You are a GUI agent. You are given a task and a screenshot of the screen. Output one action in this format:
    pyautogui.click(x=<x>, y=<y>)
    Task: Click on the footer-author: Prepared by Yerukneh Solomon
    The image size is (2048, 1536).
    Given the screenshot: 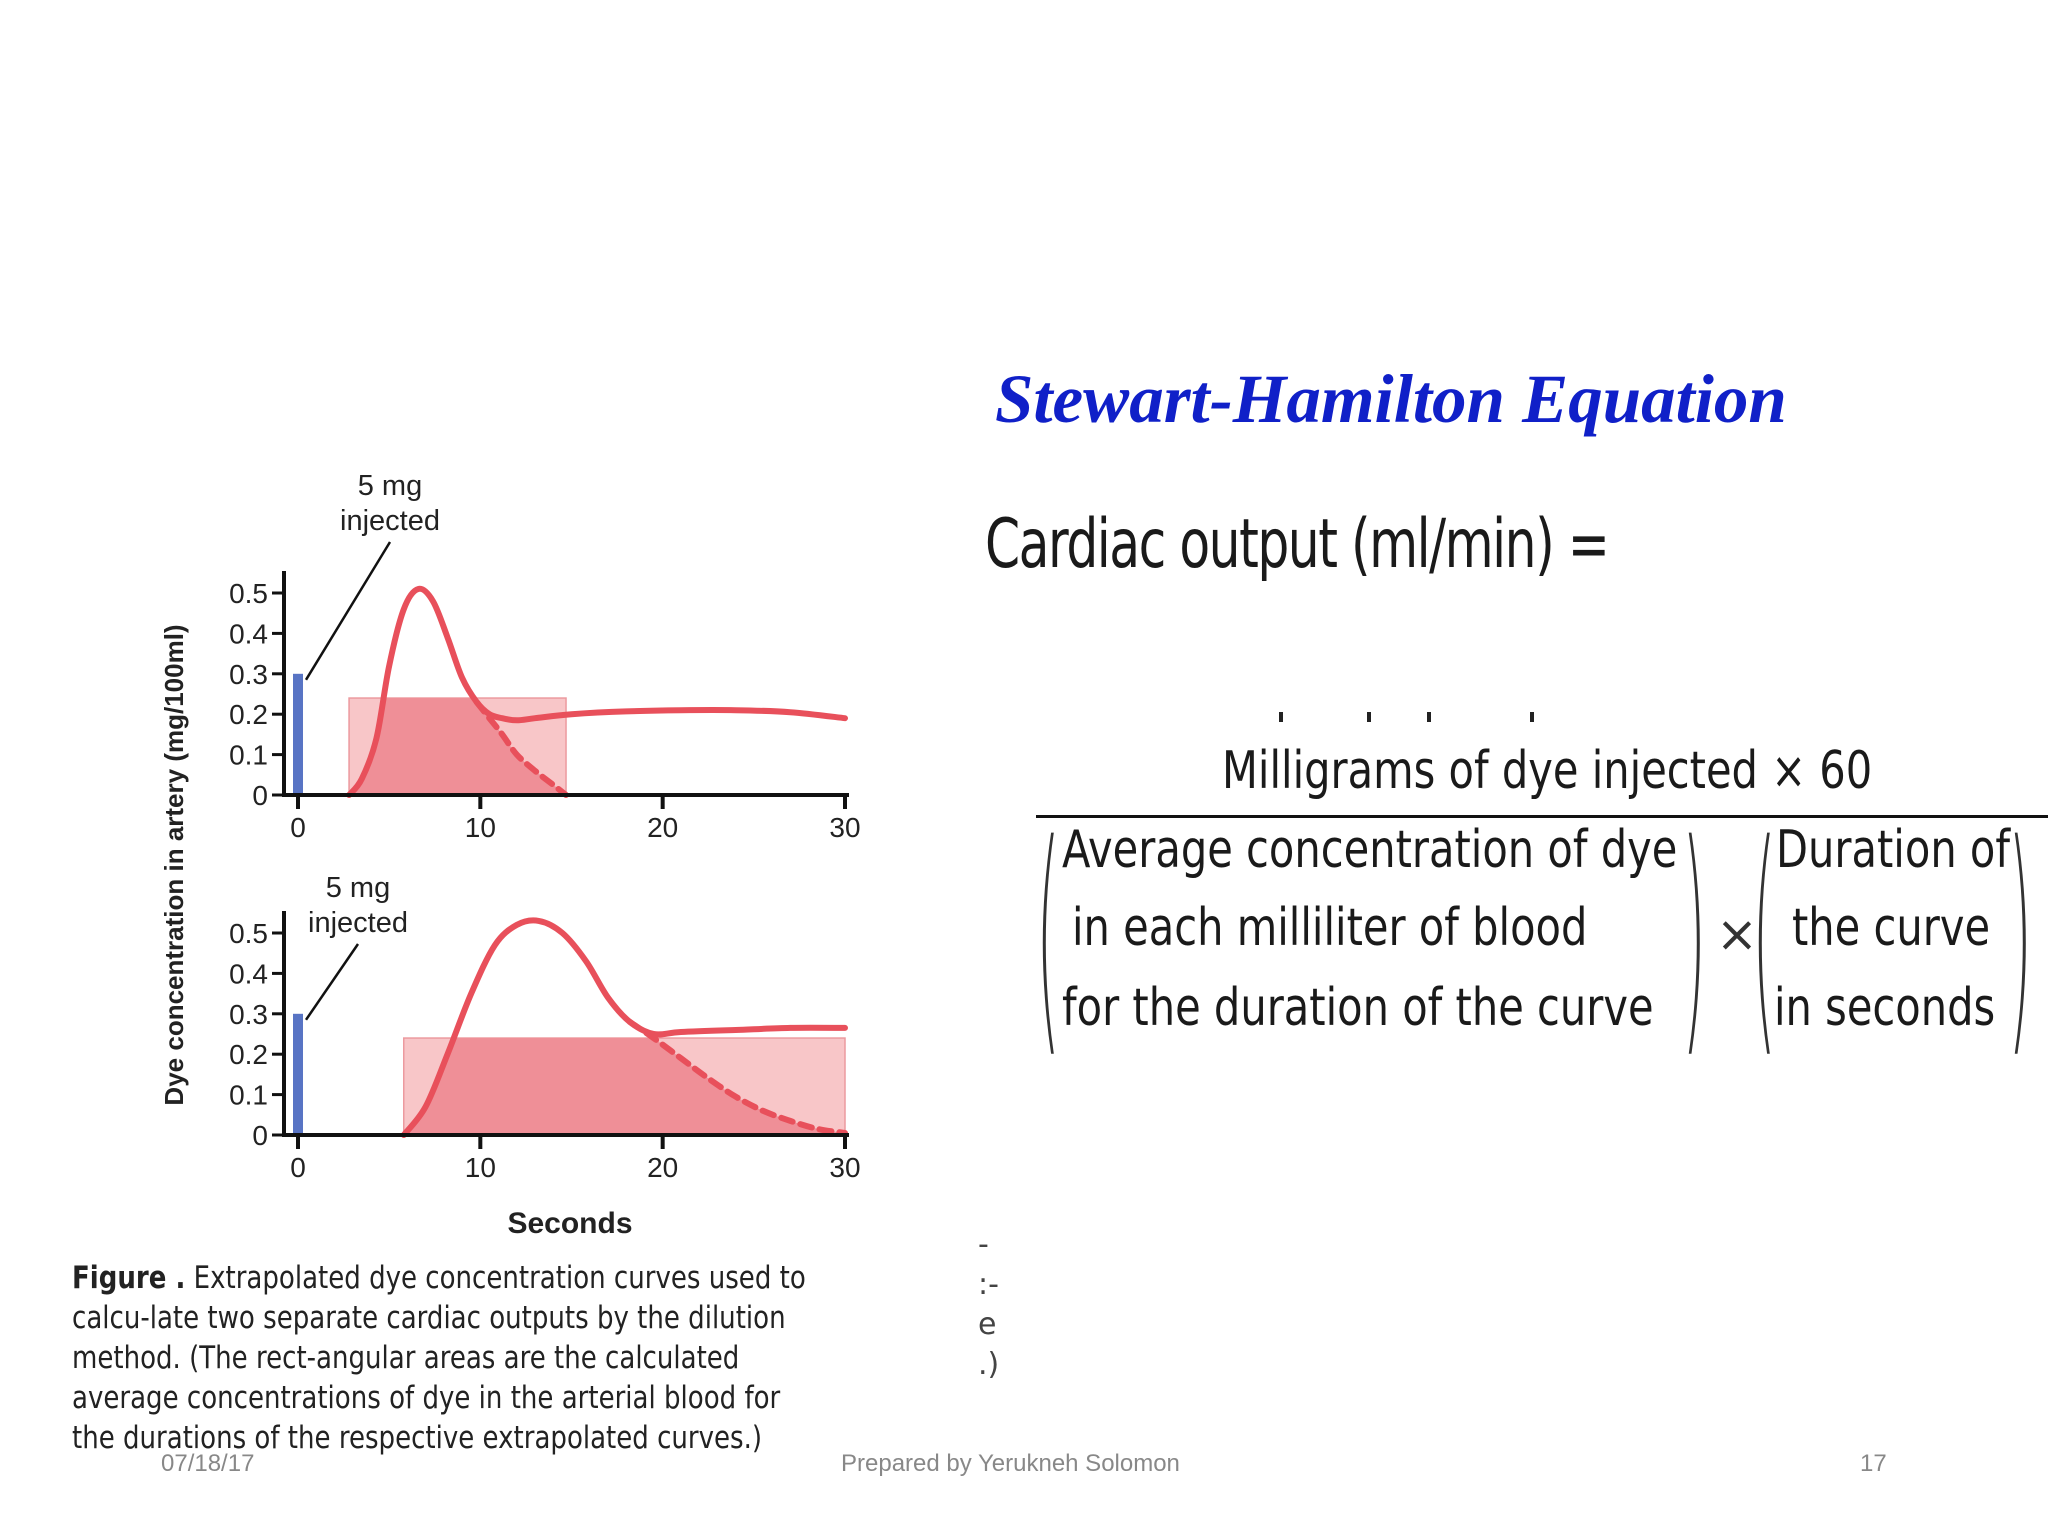 What is the action you would take?
    pyautogui.click(x=1010, y=1463)
    